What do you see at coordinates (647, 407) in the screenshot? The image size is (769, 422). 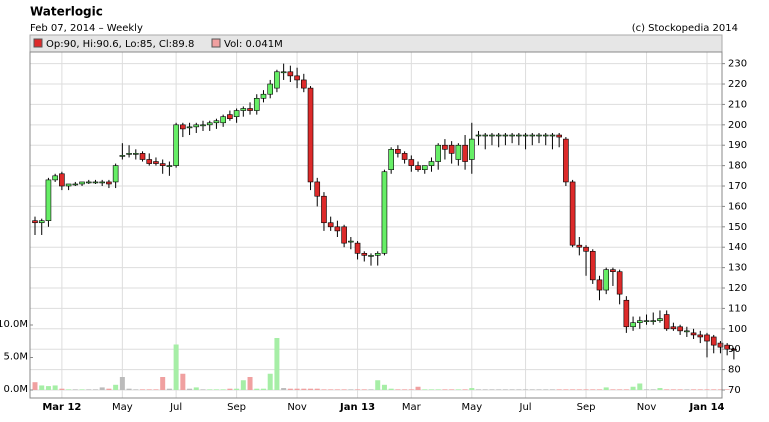 I see `x-tick-label: Nov` at bounding box center [647, 407].